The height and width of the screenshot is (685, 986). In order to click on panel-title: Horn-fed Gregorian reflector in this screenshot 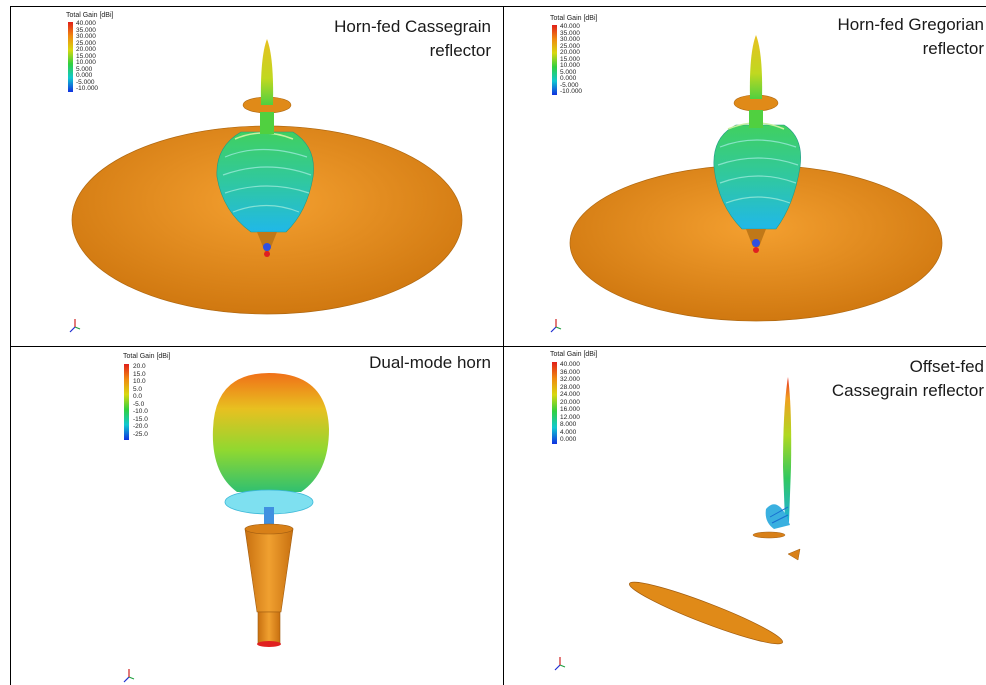, I will do `click(910, 36)`.